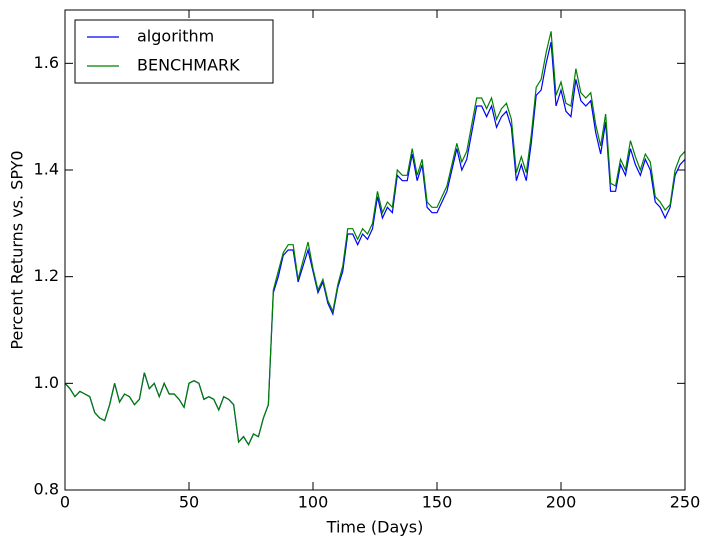 This screenshot has height=548, width=709. I want to click on x-axis-label: Time (Days), so click(375, 527).